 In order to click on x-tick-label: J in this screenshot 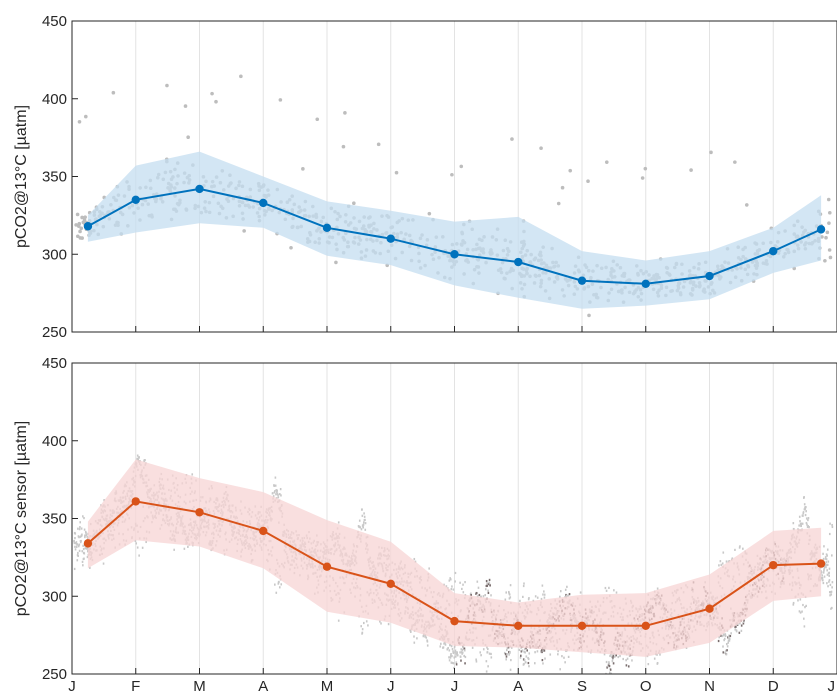, I will do `click(391, 686)`.